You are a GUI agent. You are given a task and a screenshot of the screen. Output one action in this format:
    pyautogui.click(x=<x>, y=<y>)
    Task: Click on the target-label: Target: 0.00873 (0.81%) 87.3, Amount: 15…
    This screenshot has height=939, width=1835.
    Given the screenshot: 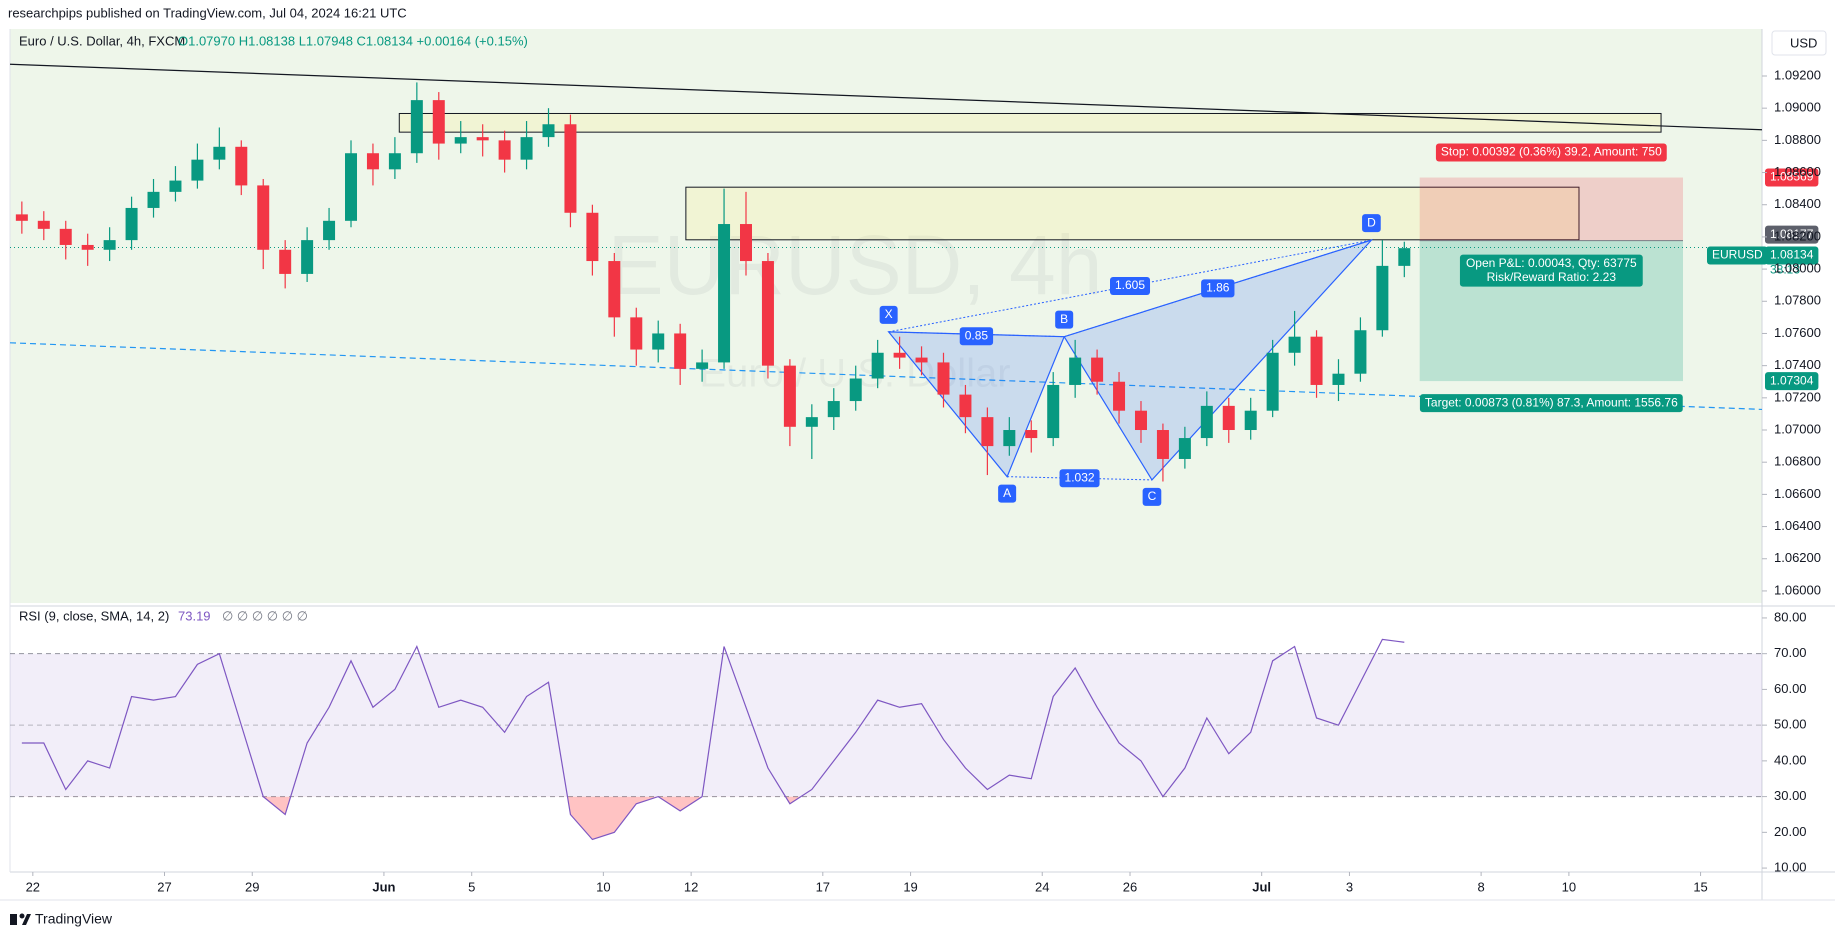 What is the action you would take?
    pyautogui.click(x=1551, y=402)
    